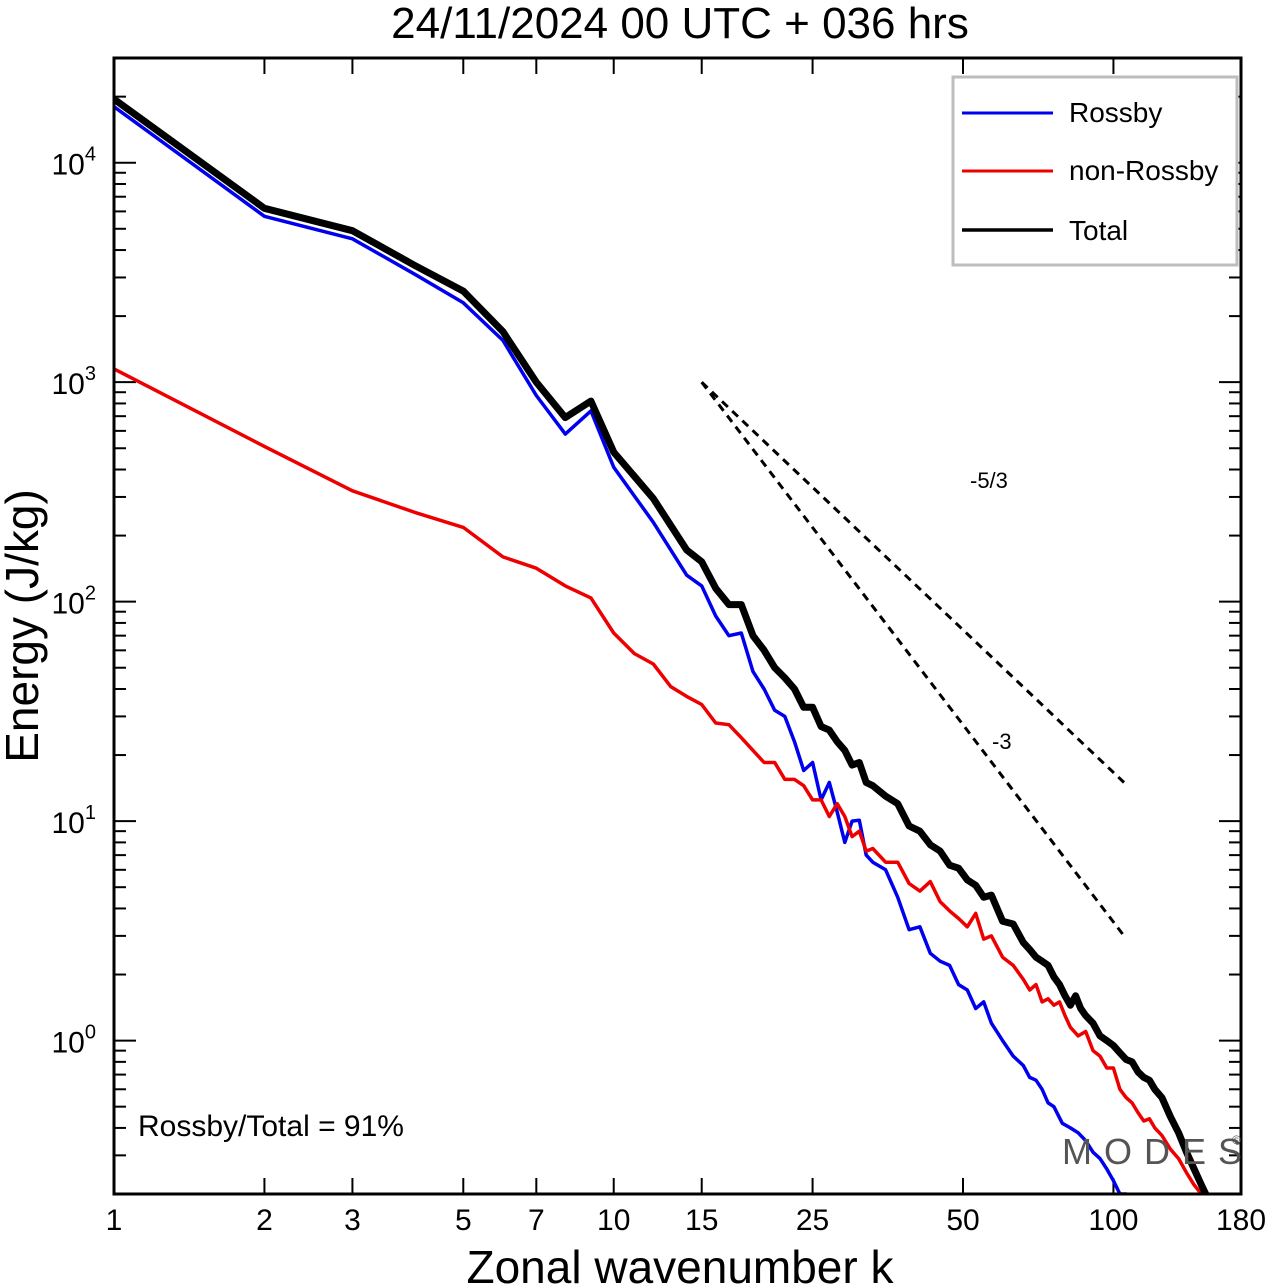  Describe the element at coordinates (74, 382) in the screenshot. I see `y-tick-label: 10³` at that location.